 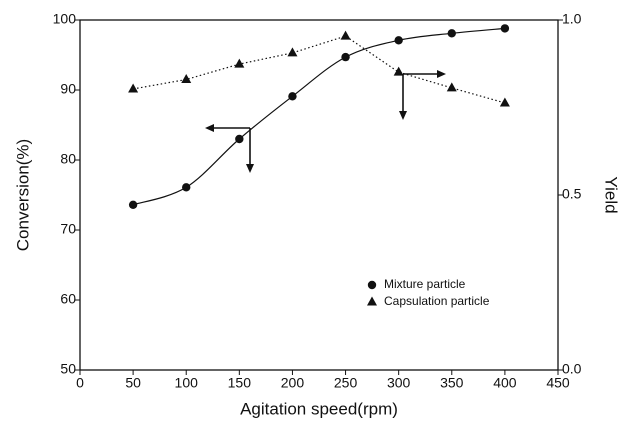 I want to click on y-tick-label: 50, so click(x=68, y=369).